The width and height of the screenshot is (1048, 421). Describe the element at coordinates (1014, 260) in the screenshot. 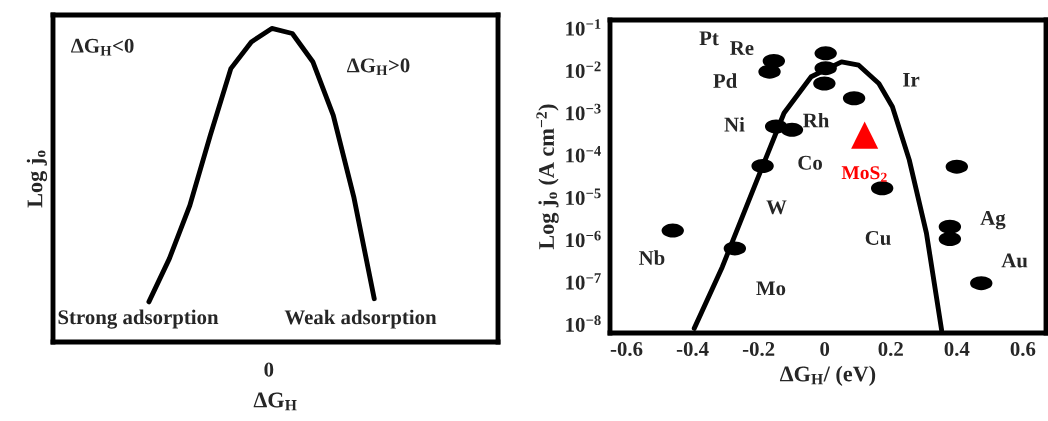

I see `annotation: Au` at that location.